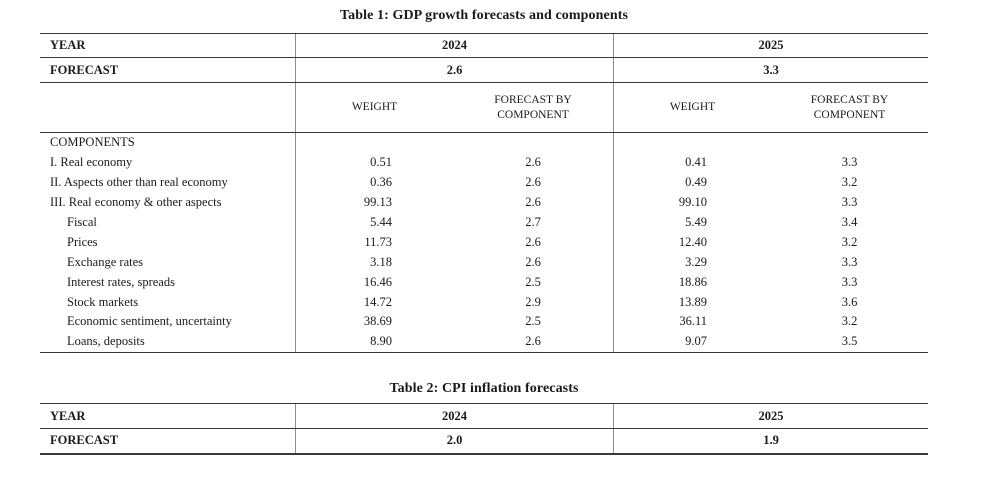 The width and height of the screenshot is (992, 480). What do you see at coordinates (374, 182) in the screenshot?
I see `weight-2024-cell: 0.36` at bounding box center [374, 182].